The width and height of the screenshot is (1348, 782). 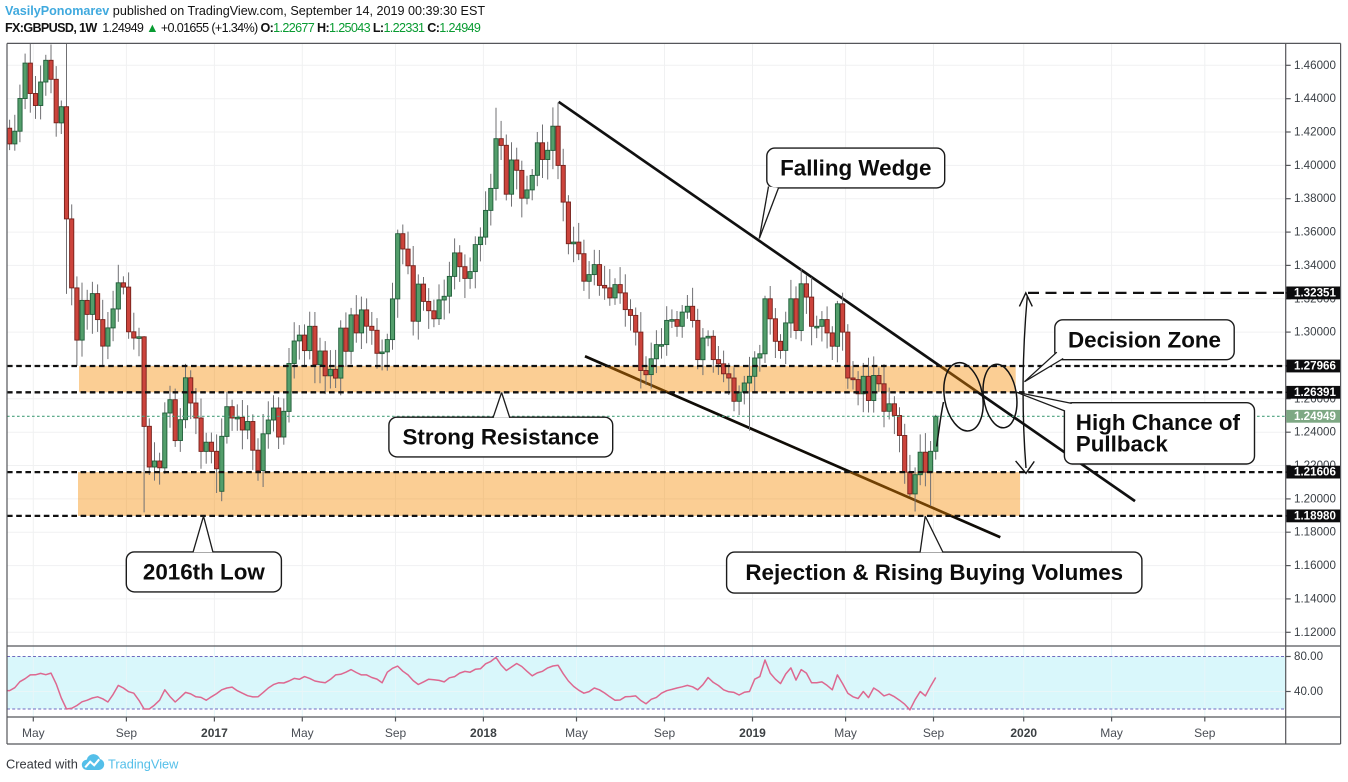 I want to click on svg-text: 1.34000, so click(x=1315, y=265).